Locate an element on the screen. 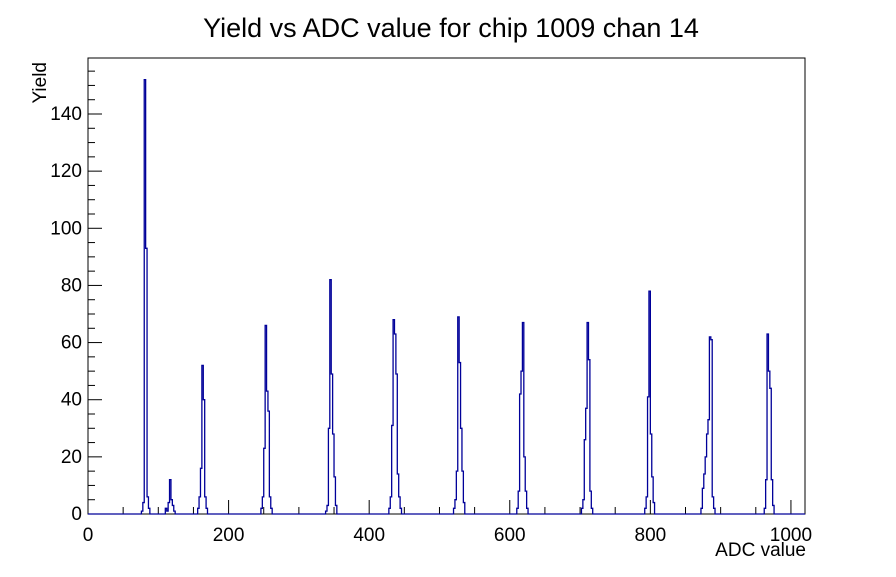 This screenshot has width=896, height=577. x-axis-title: ADC value is located at coordinates (760, 550).